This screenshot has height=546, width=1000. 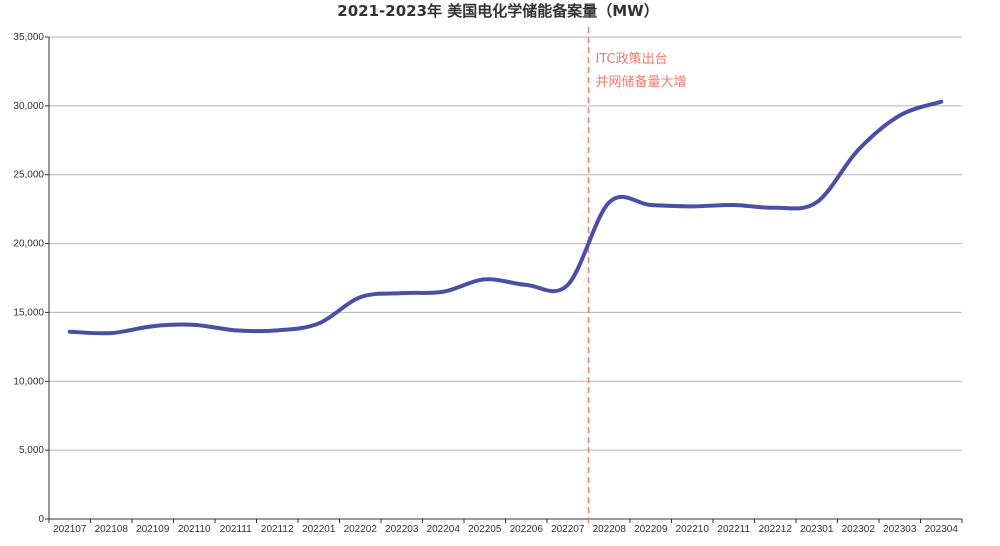 I want to click on x-tick-label: 202112, so click(x=277, y=529).